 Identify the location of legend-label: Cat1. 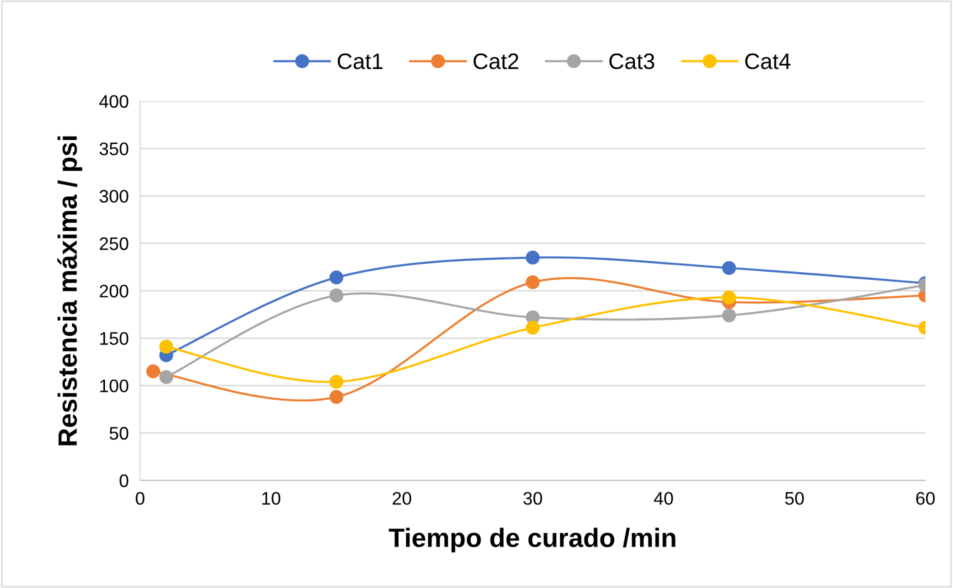
(360, 61).